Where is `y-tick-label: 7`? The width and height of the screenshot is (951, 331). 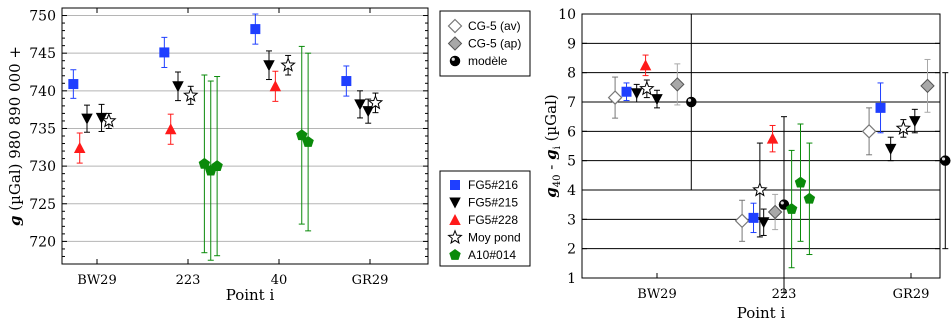
y-tick-label: 7 is located at coordinates (571, 103).